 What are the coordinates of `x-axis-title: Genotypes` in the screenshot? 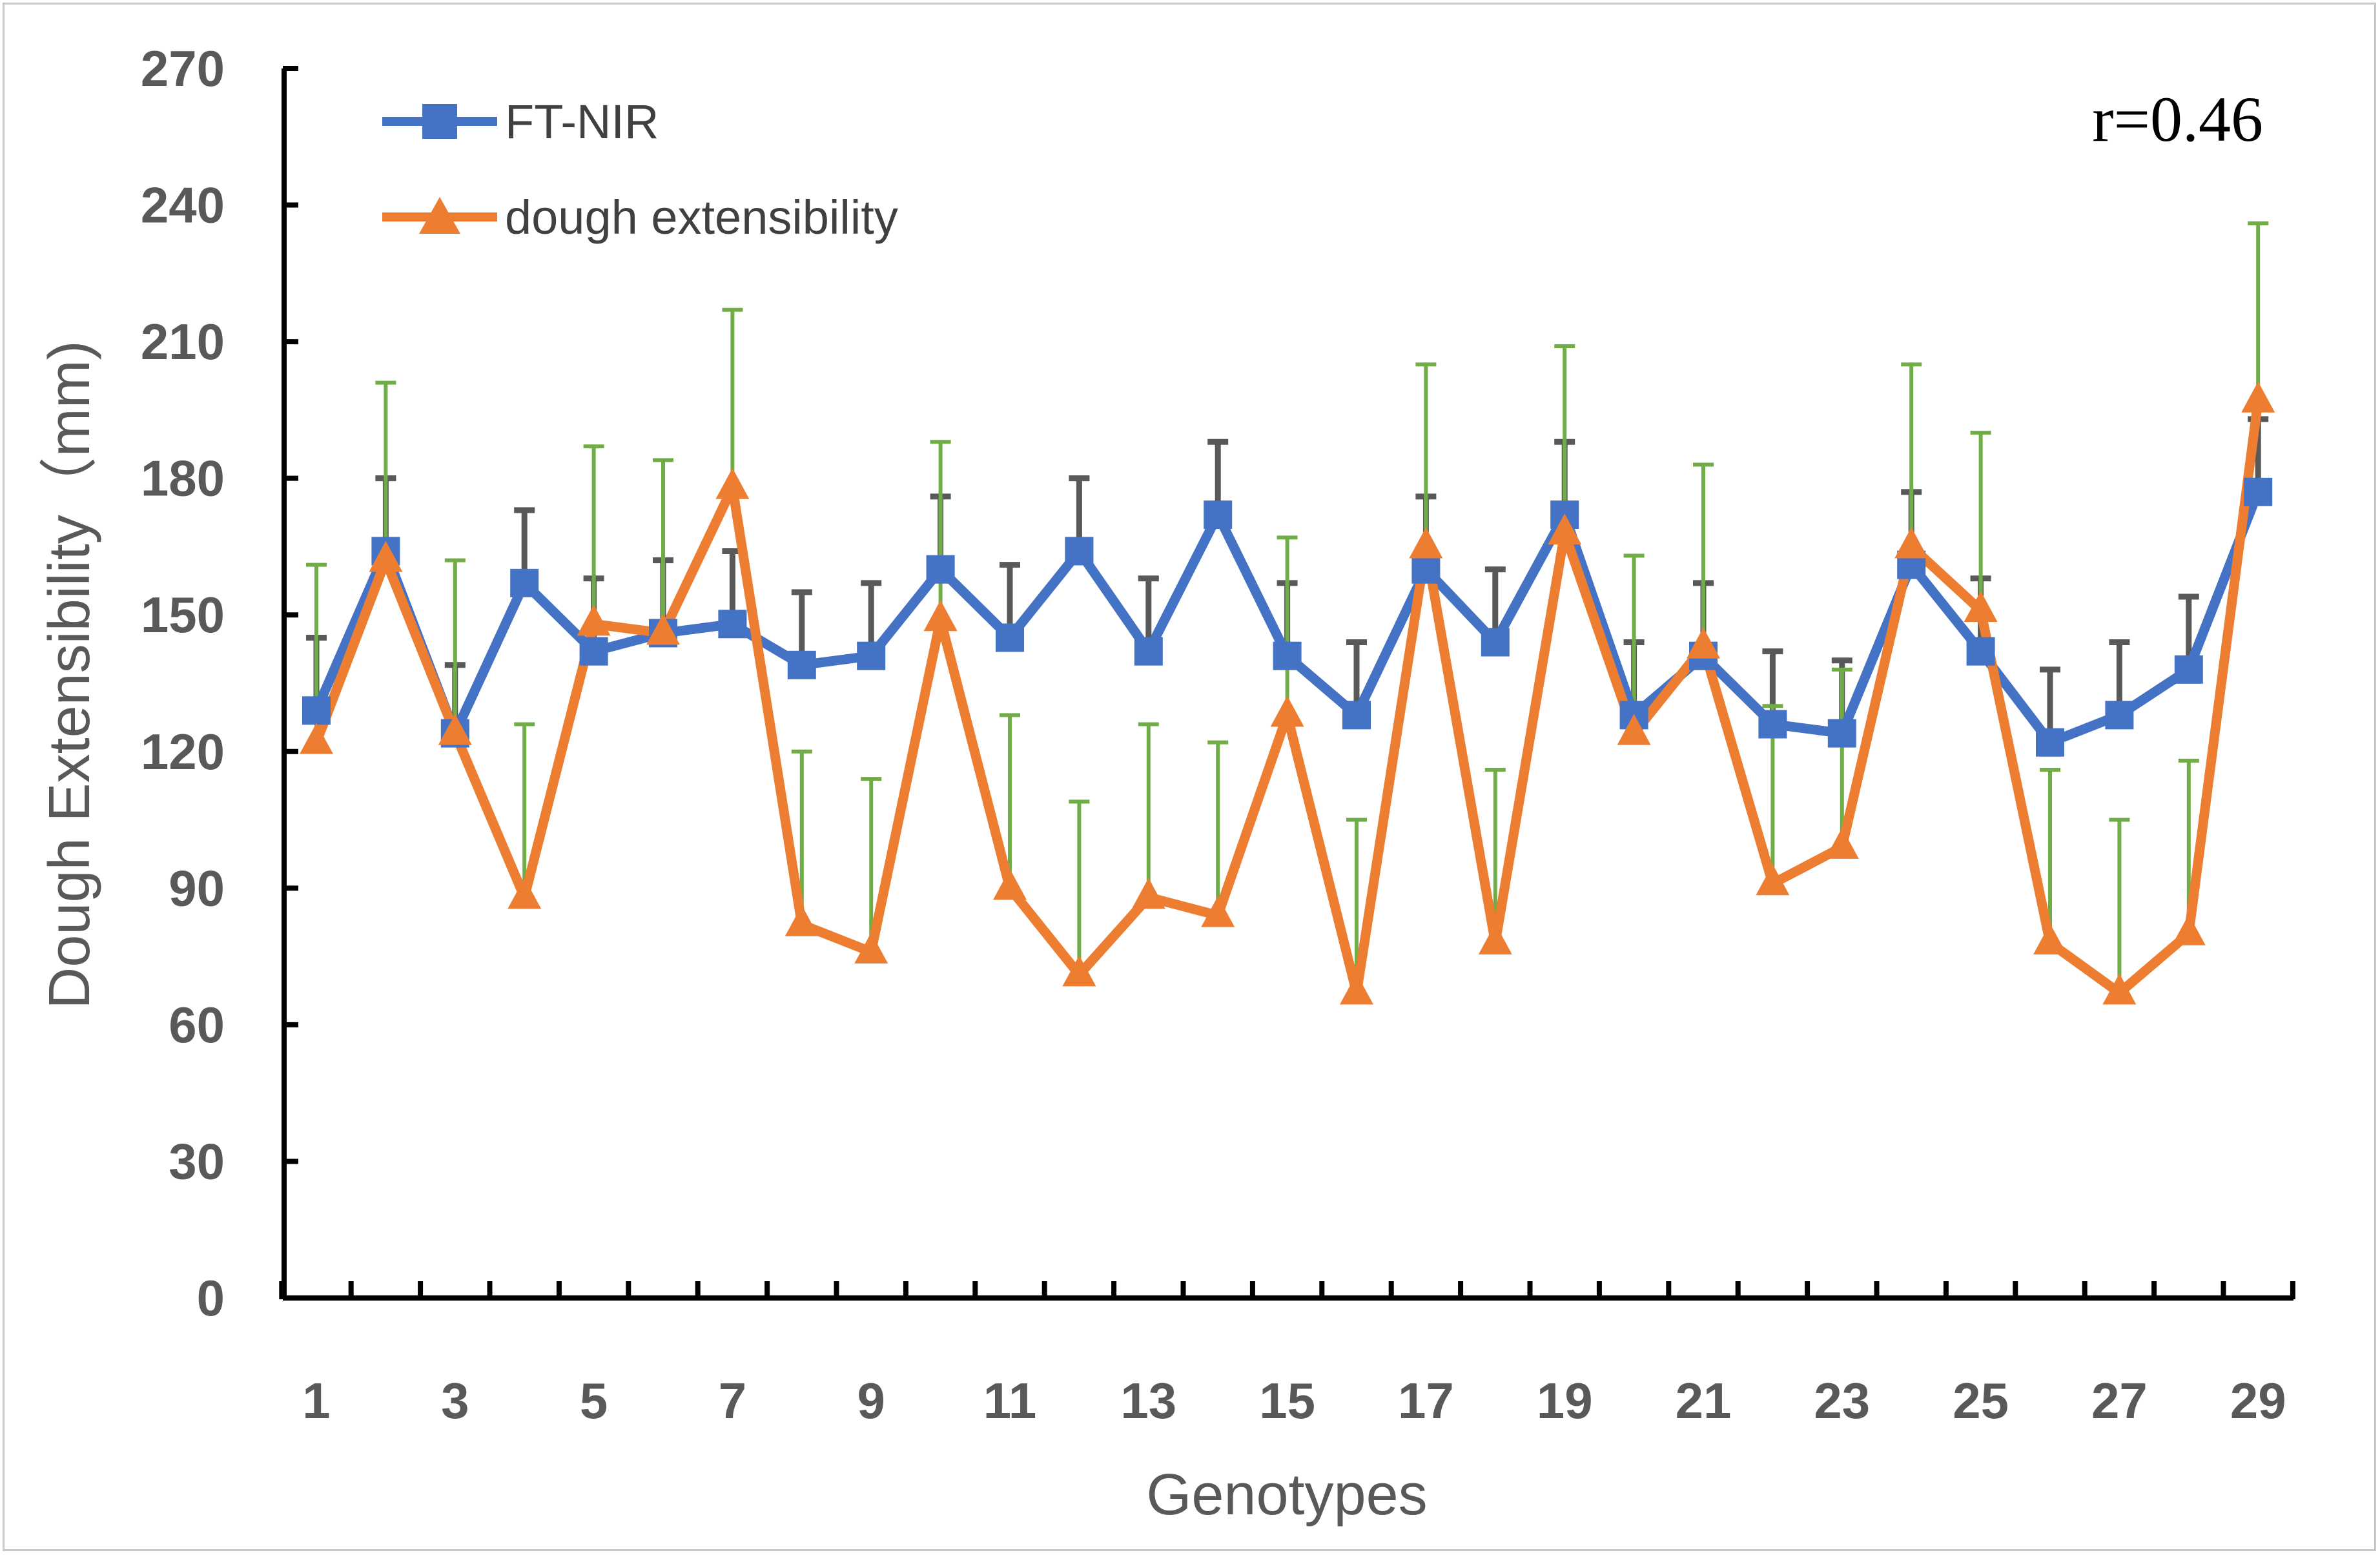 It's located at (1286, 1495).